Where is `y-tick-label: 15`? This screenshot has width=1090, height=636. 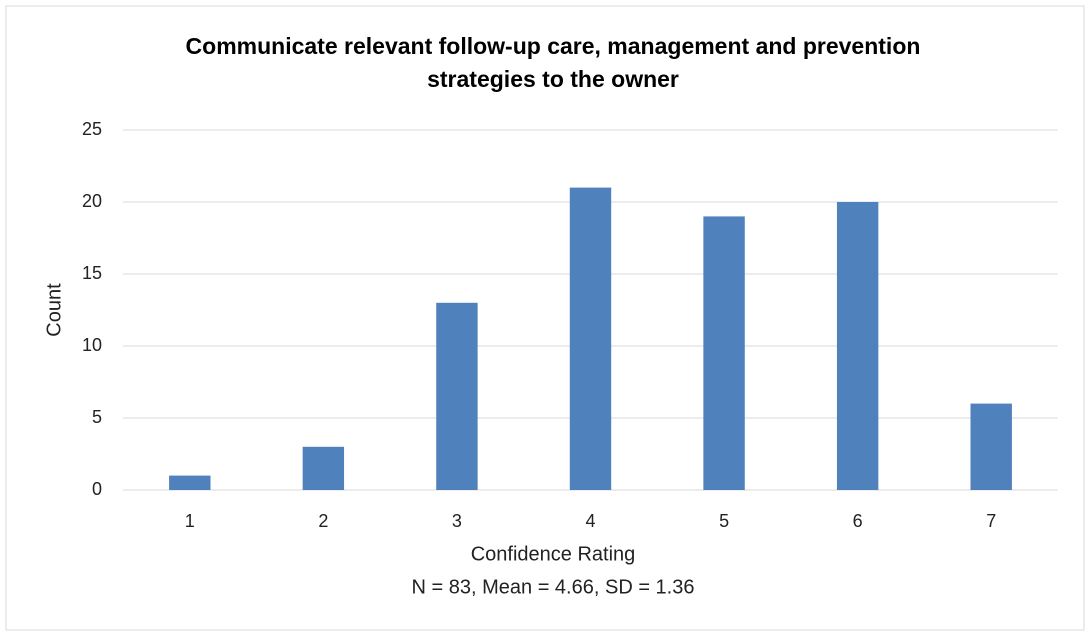
y-tick-label: 15 is located at coordinates (92, 273).